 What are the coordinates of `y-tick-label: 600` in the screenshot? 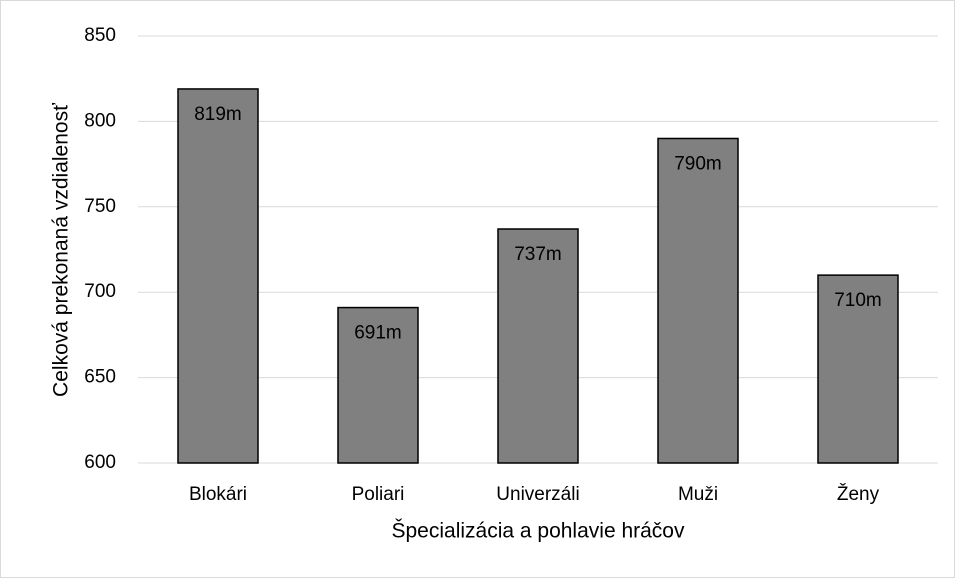 It's located at (100, 462).